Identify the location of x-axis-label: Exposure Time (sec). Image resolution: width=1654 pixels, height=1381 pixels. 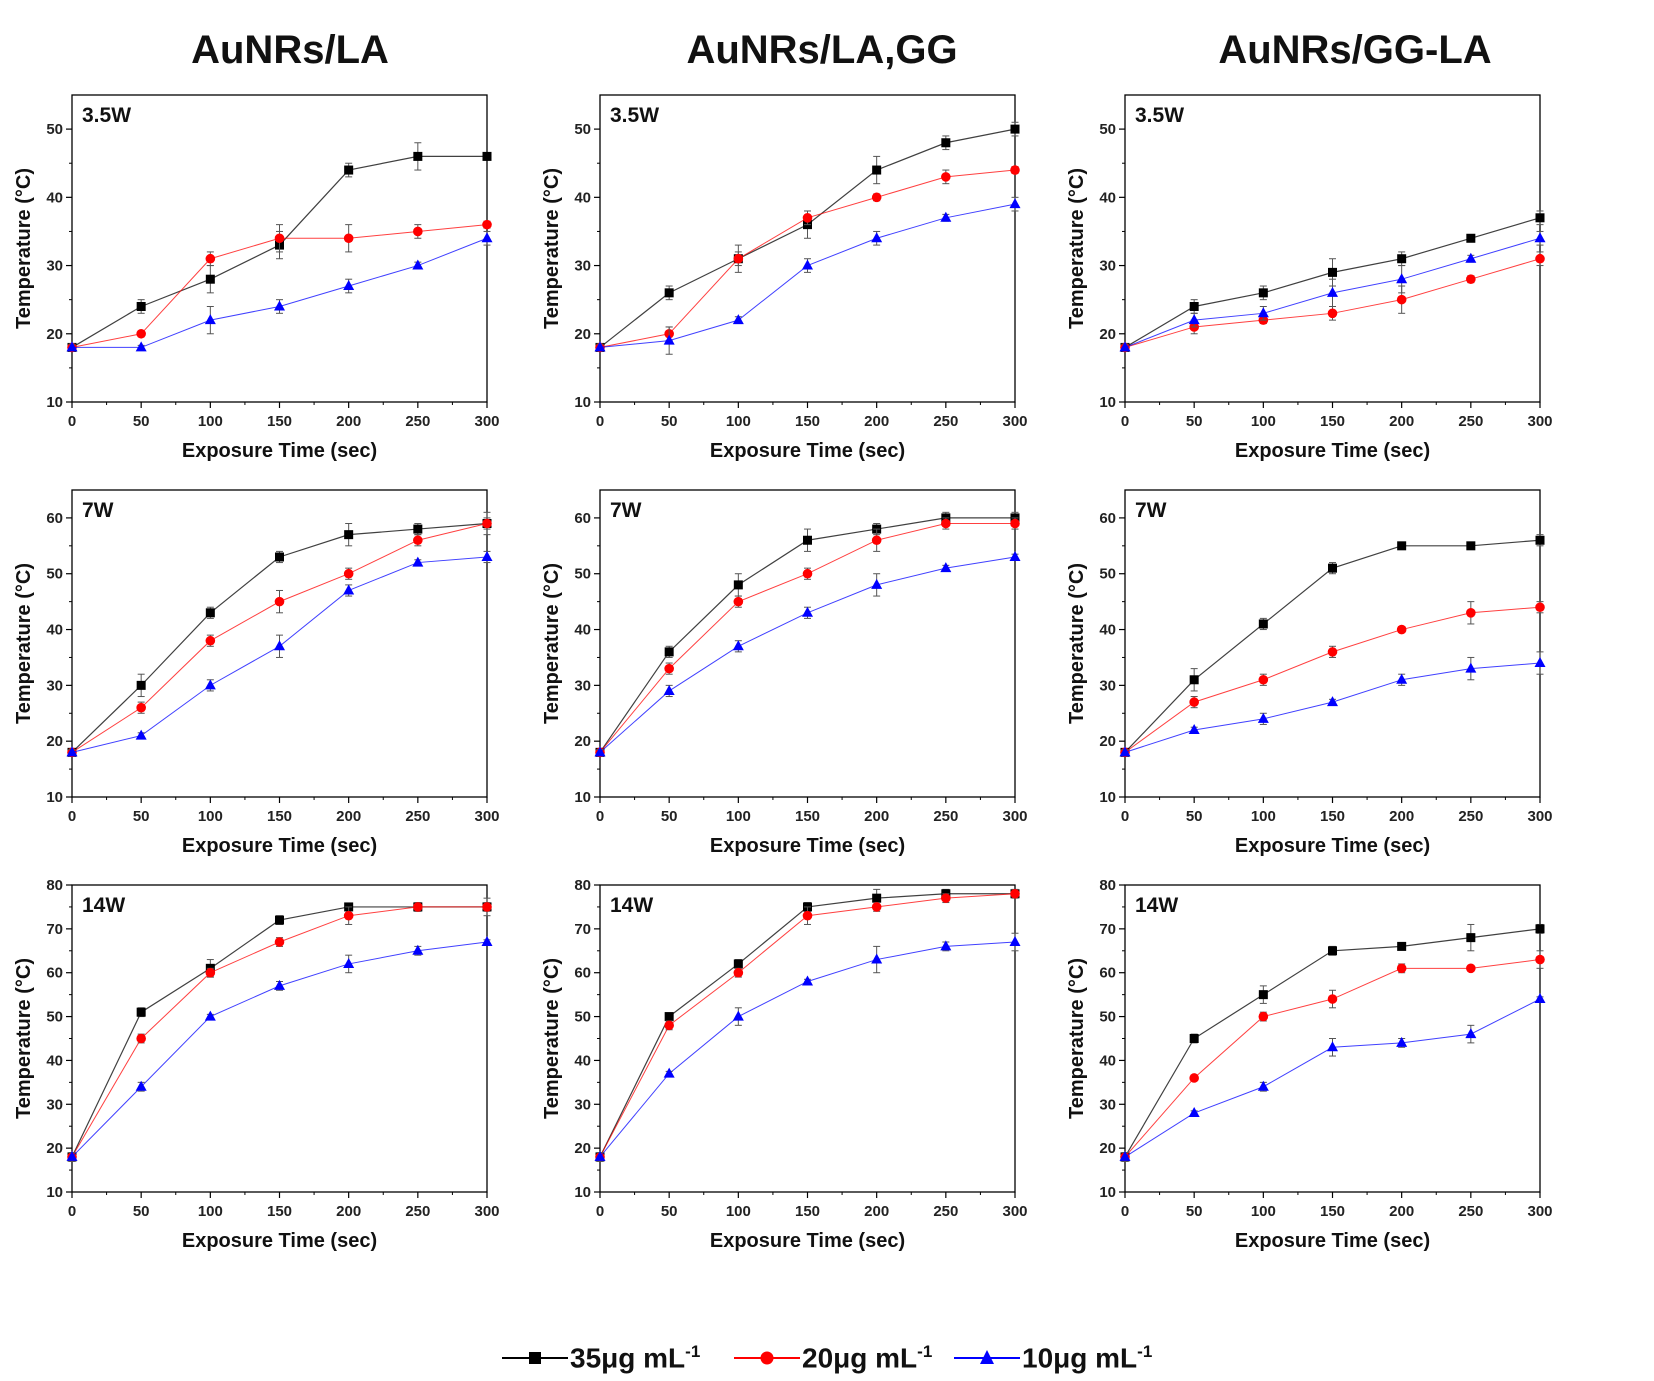
(279, 846).